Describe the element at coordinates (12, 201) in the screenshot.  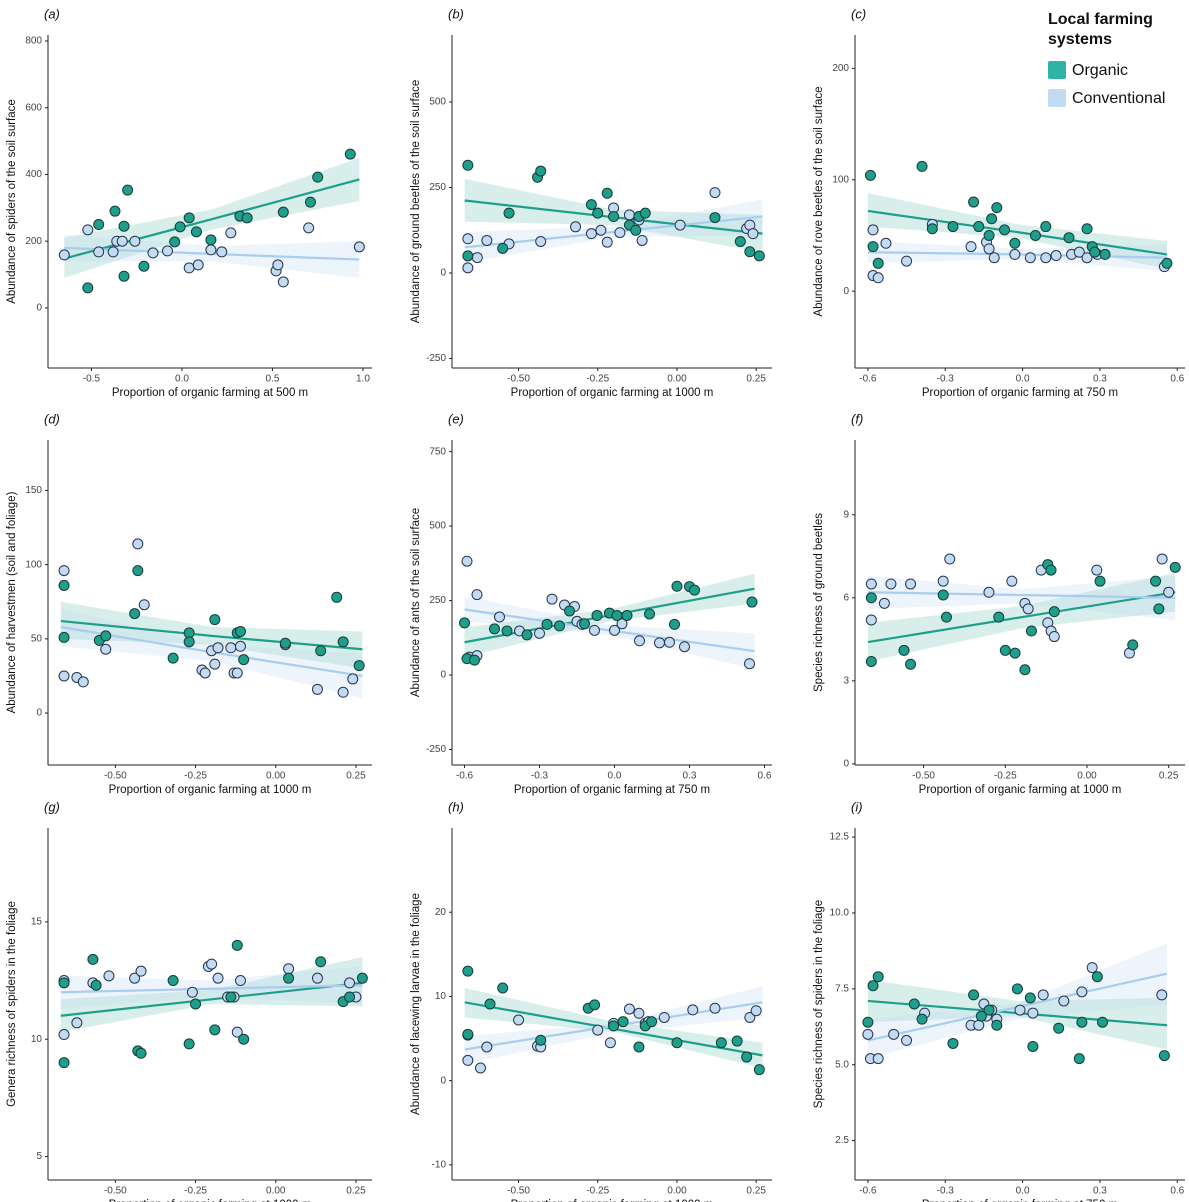
I see `y-axis-label: Abundance of spiders of the soil surface` at that location.